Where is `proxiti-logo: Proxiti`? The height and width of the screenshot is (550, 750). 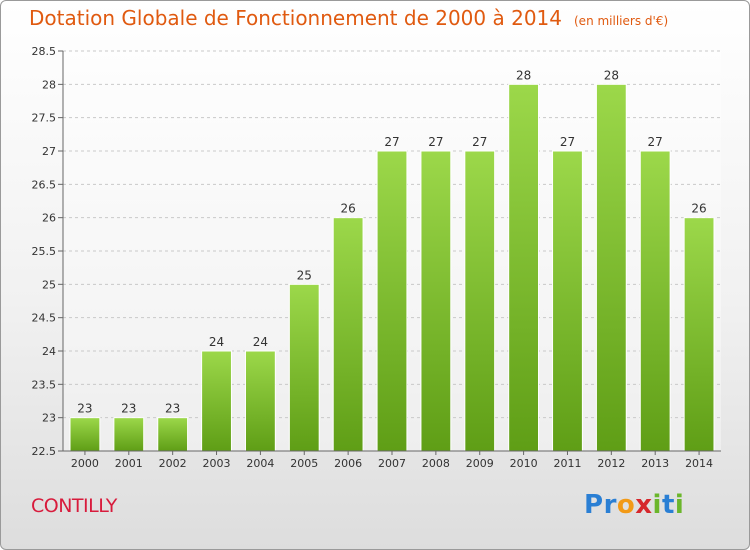 proxiti-logo: Proxiti is located at coordinates (634, 505).